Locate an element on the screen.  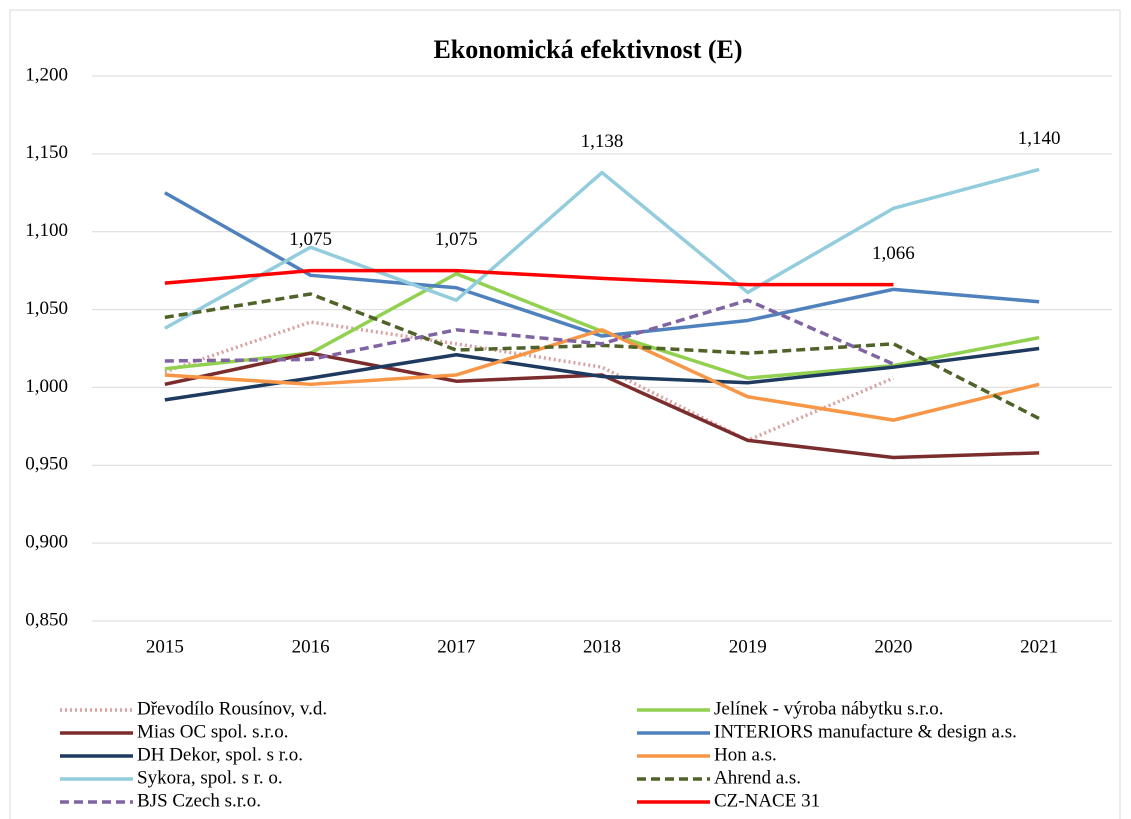
chart-title: Ekonomická efektivnost (E) is located at coordinates (587, 49).